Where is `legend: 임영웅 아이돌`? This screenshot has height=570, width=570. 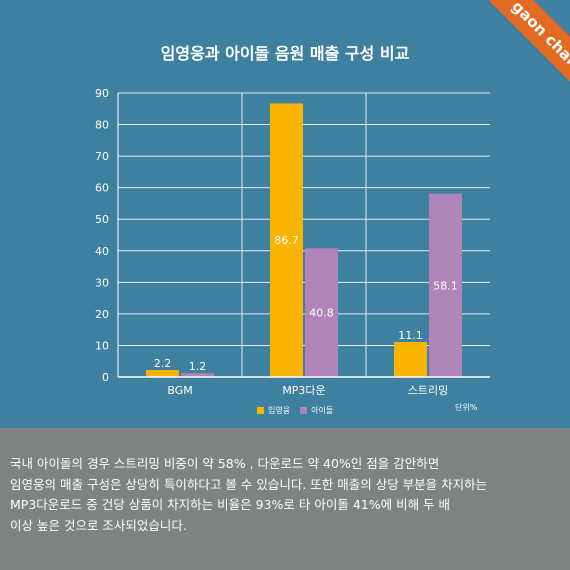
legend: 임영웅 아이돌 is located at coordinates (295, 410).